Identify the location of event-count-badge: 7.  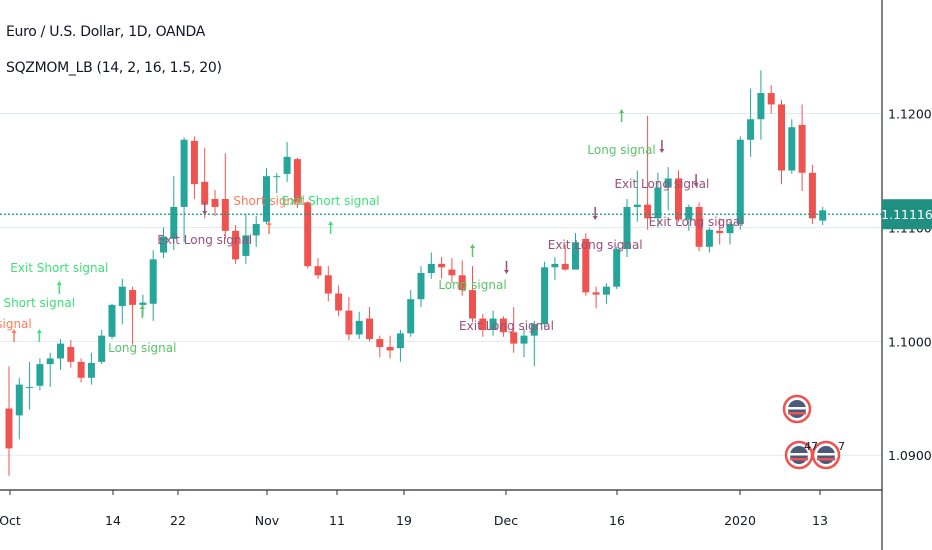
(814, 446).